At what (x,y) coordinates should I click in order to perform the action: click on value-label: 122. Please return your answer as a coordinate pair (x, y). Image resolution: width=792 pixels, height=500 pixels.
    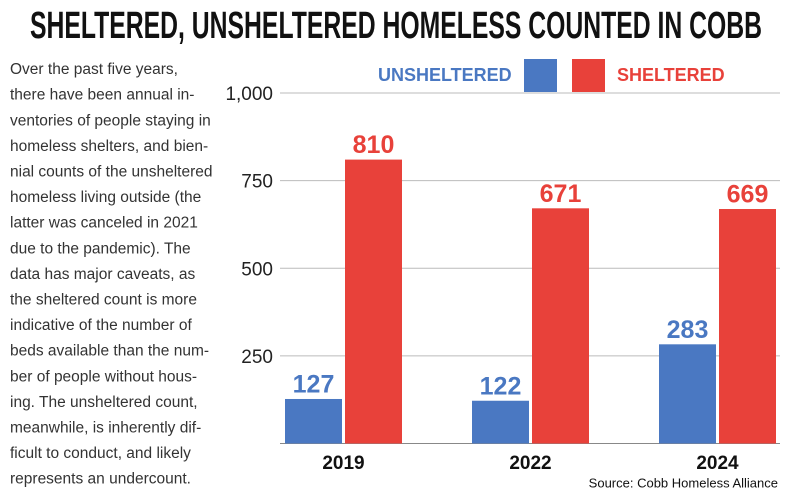
    Looking at the image, I should click on (501, 386).